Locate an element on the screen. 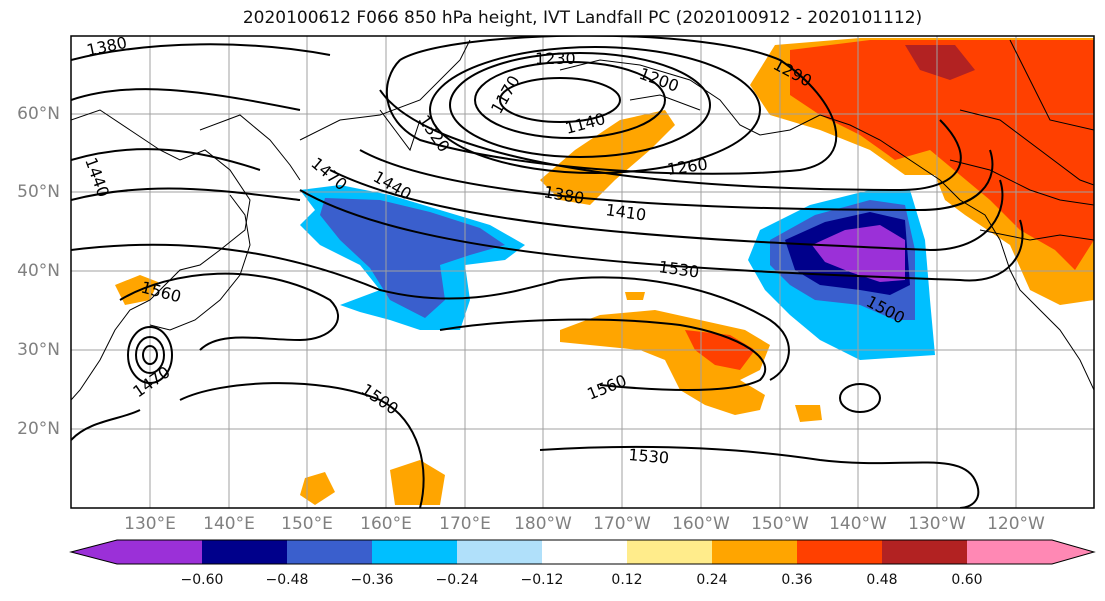 This screenshot has width=1105, height=601. lon-tick-label: 140°E is located at coordinates (229, 524).